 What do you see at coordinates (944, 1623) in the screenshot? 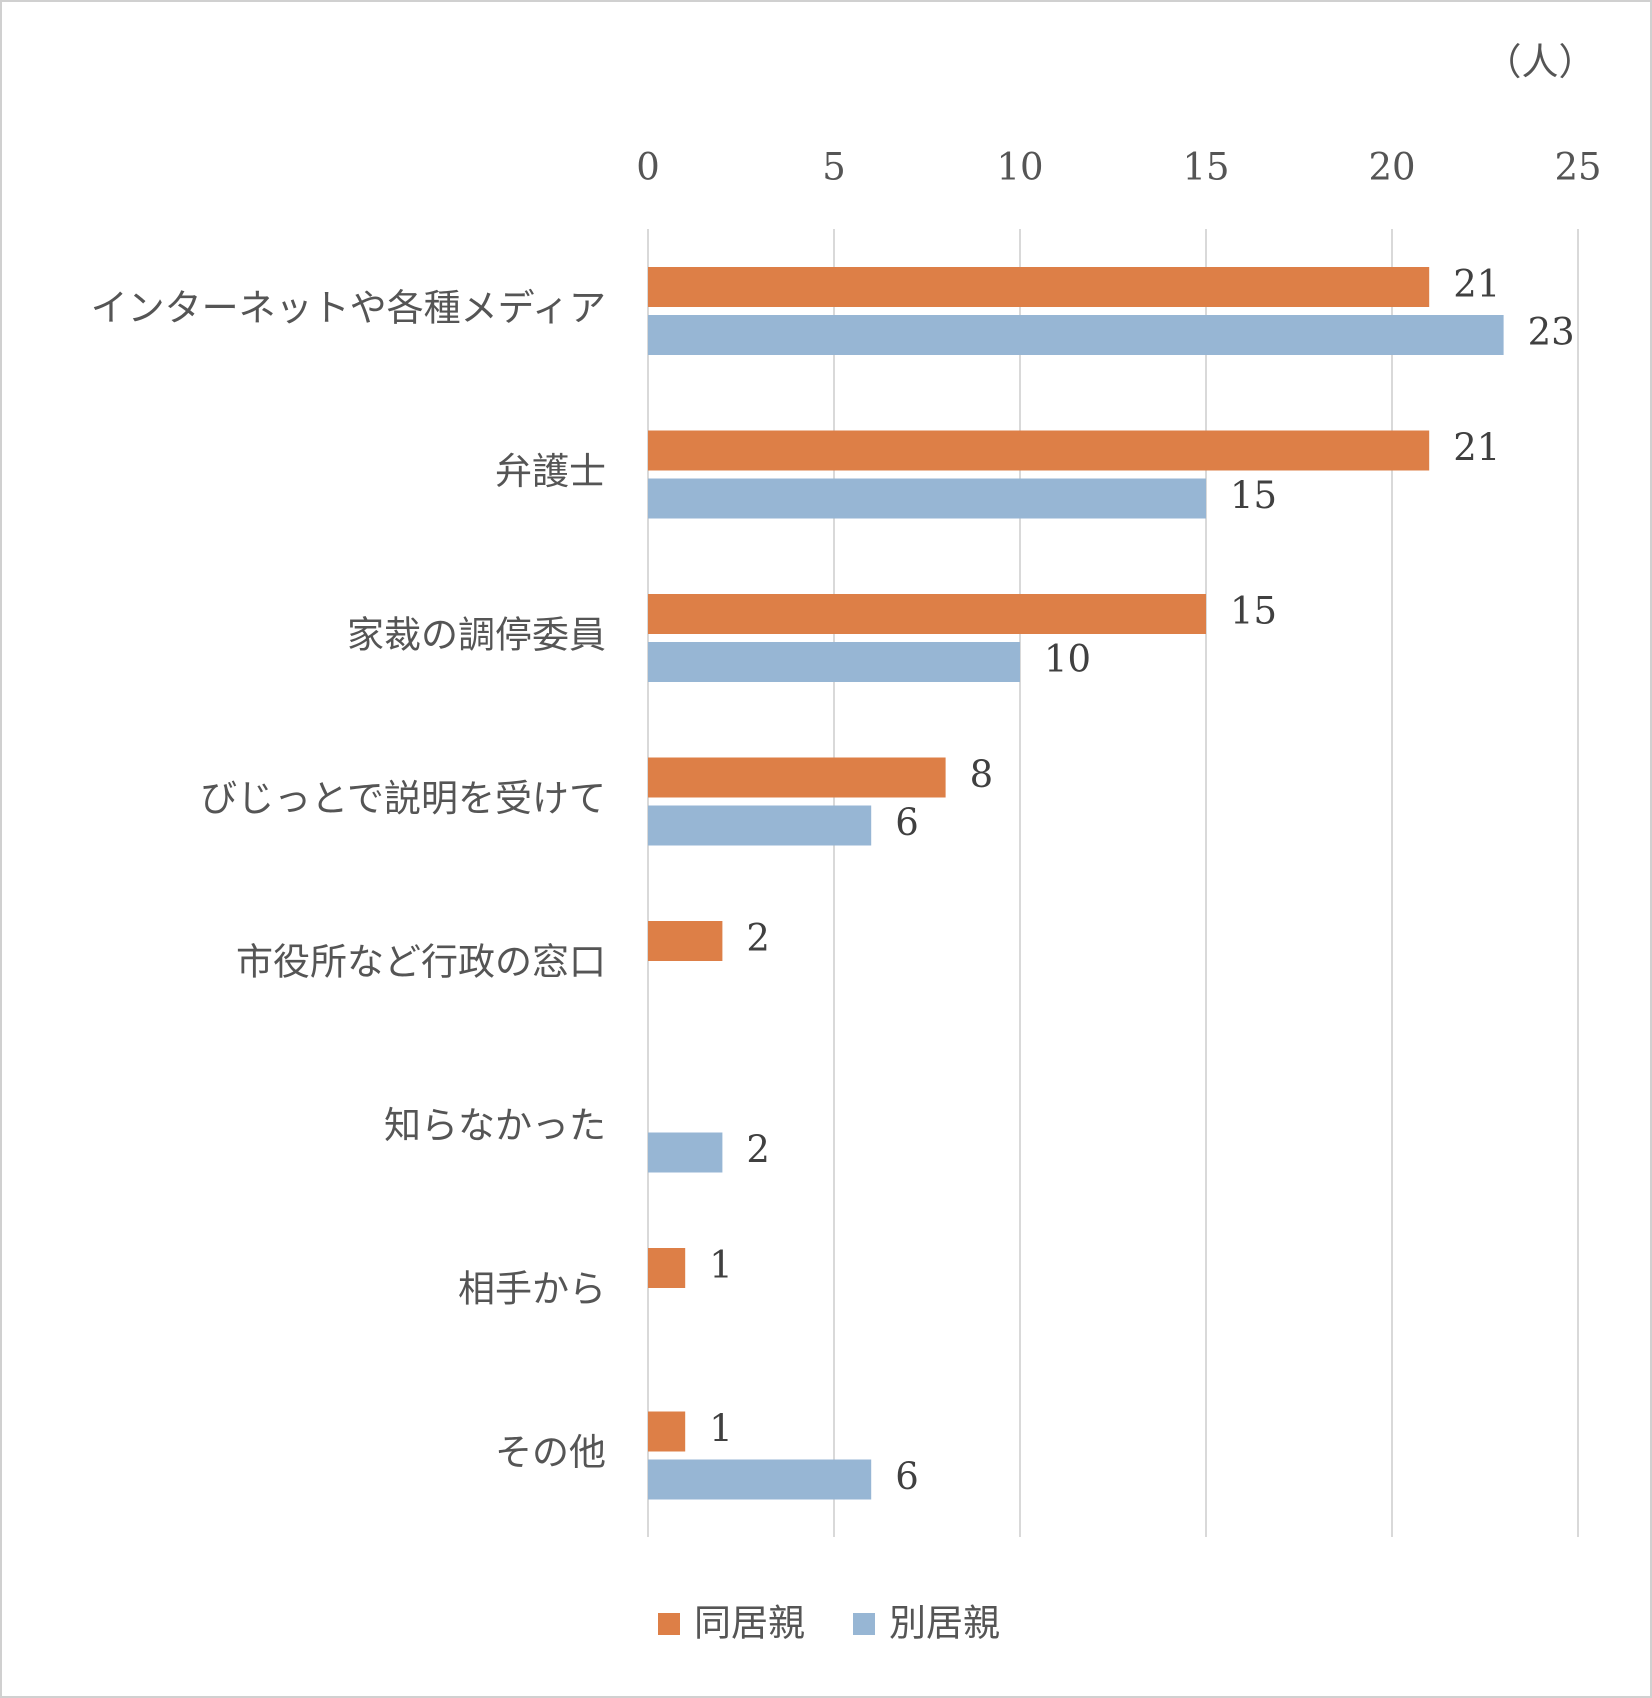
I see `legend-label: 別居親` at bounding box center [944, 1623].